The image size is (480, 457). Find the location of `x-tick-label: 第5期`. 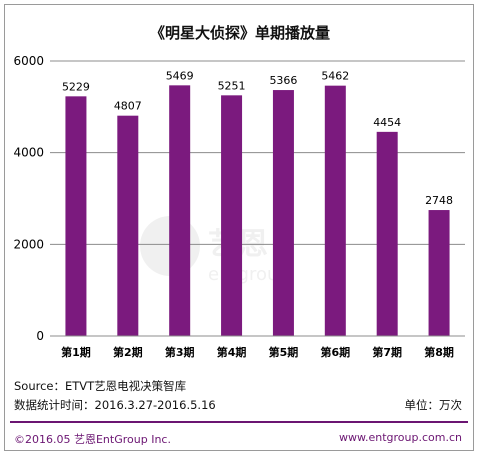

x-tick-label: 第5期 is located at coordinates (284, 352).